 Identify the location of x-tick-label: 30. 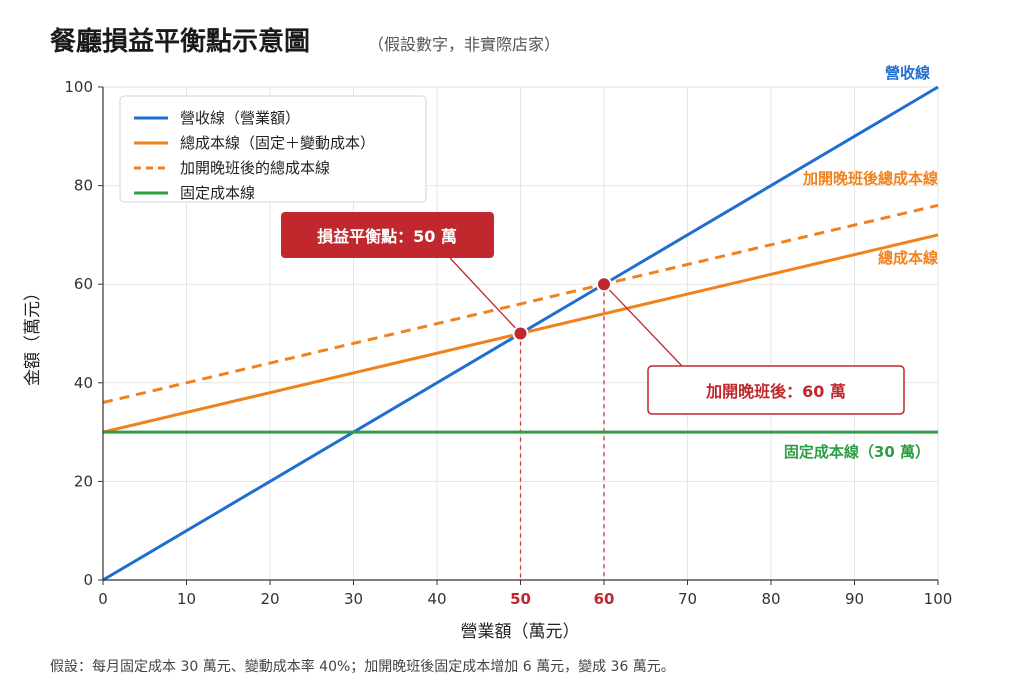
(353, 599).